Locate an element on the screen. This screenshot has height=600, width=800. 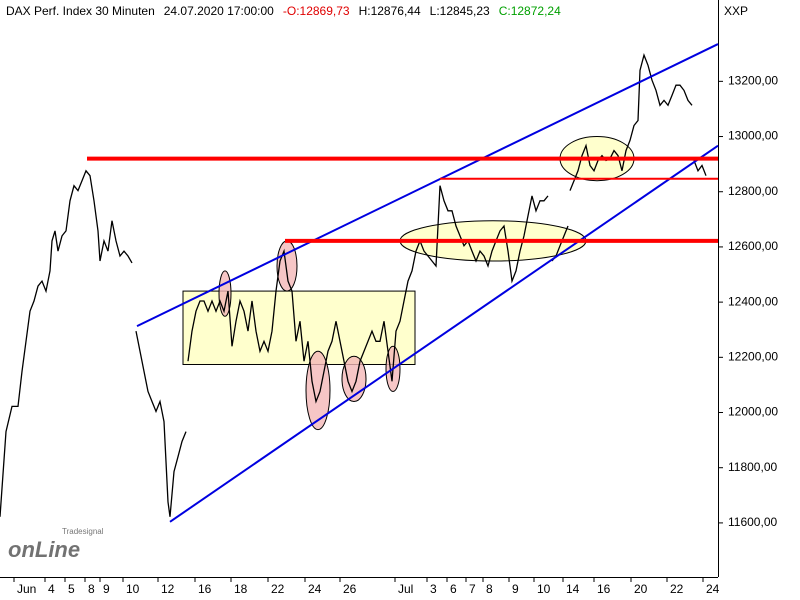
y-tick-label: 11800,00 is located at coordinates (752, 467).